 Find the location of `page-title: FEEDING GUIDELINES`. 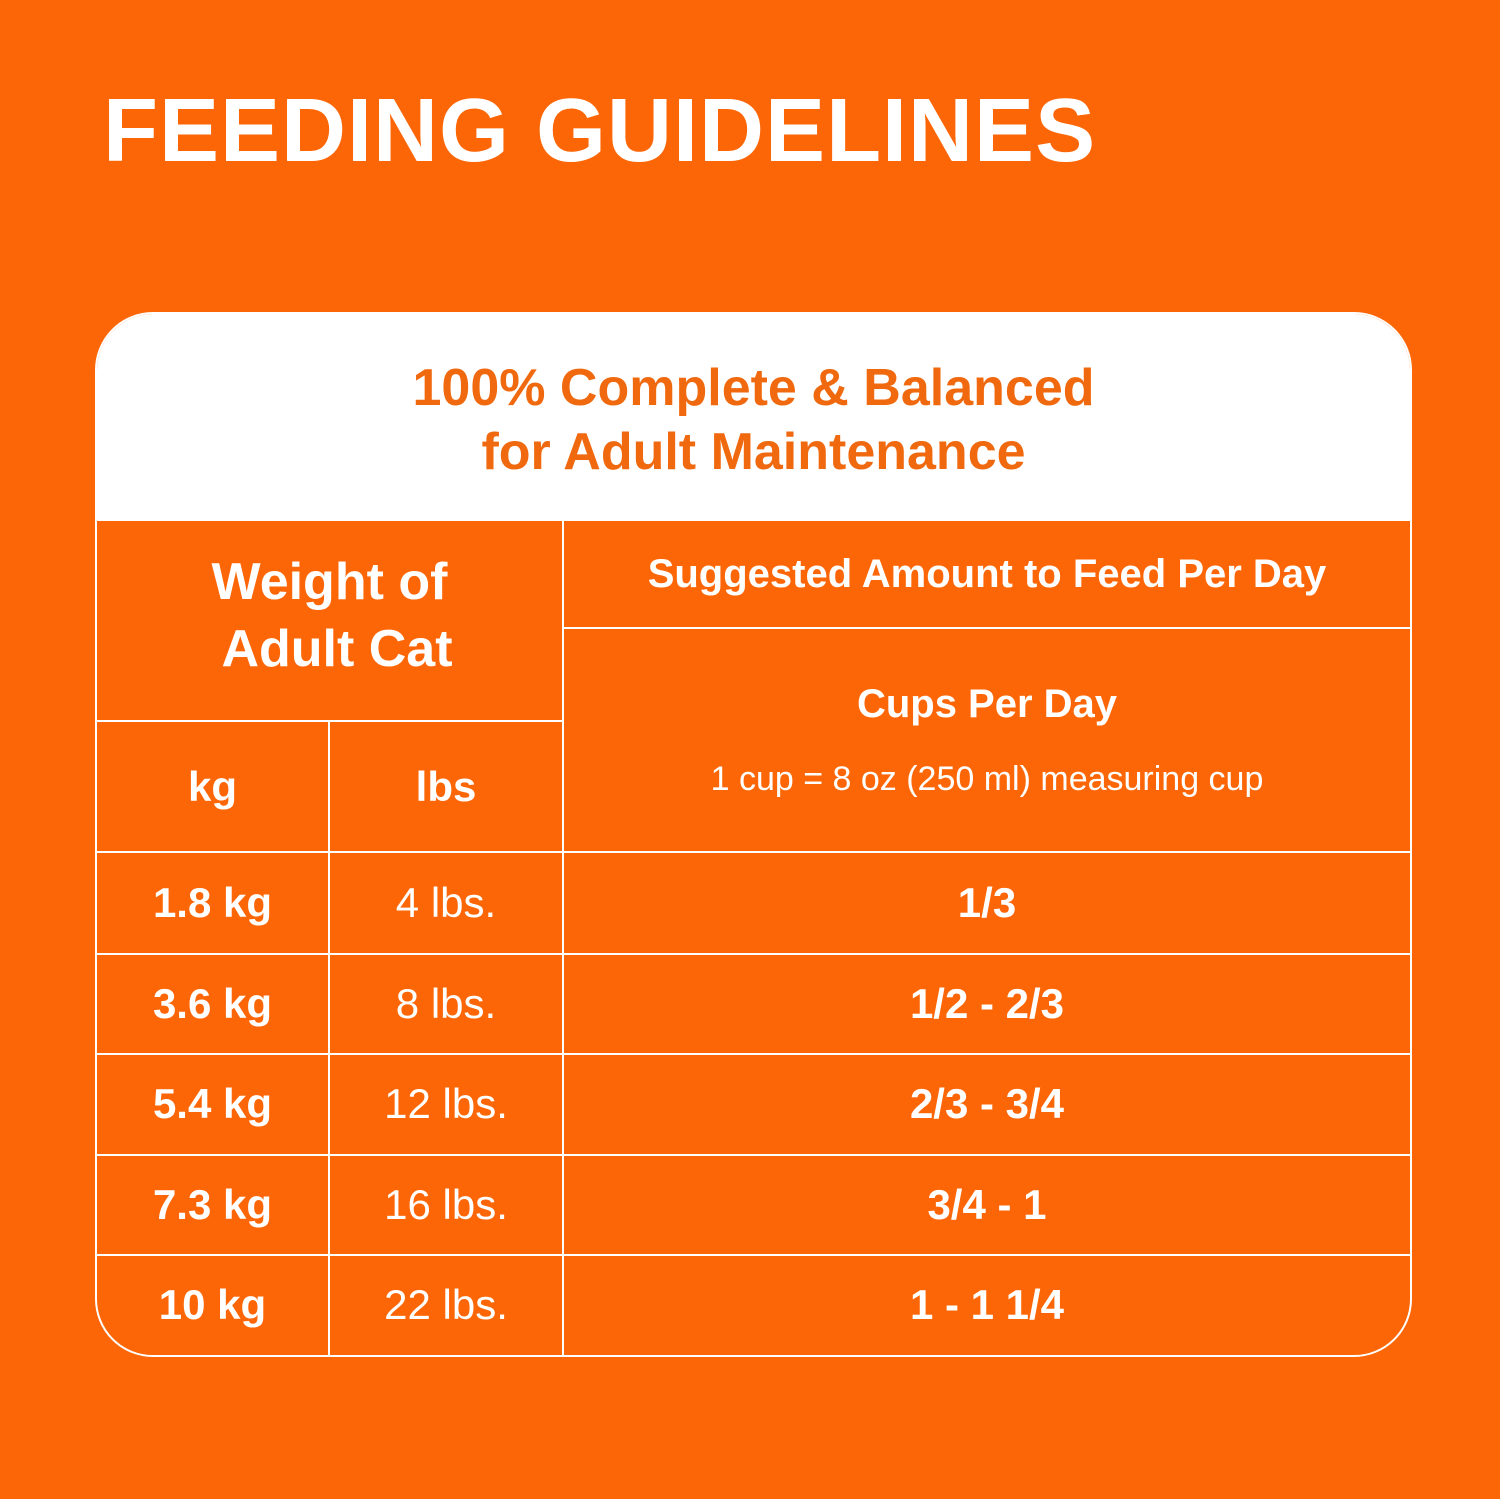

page-title: FEEDING GUIDELINES is located at coordinates (600, 131).